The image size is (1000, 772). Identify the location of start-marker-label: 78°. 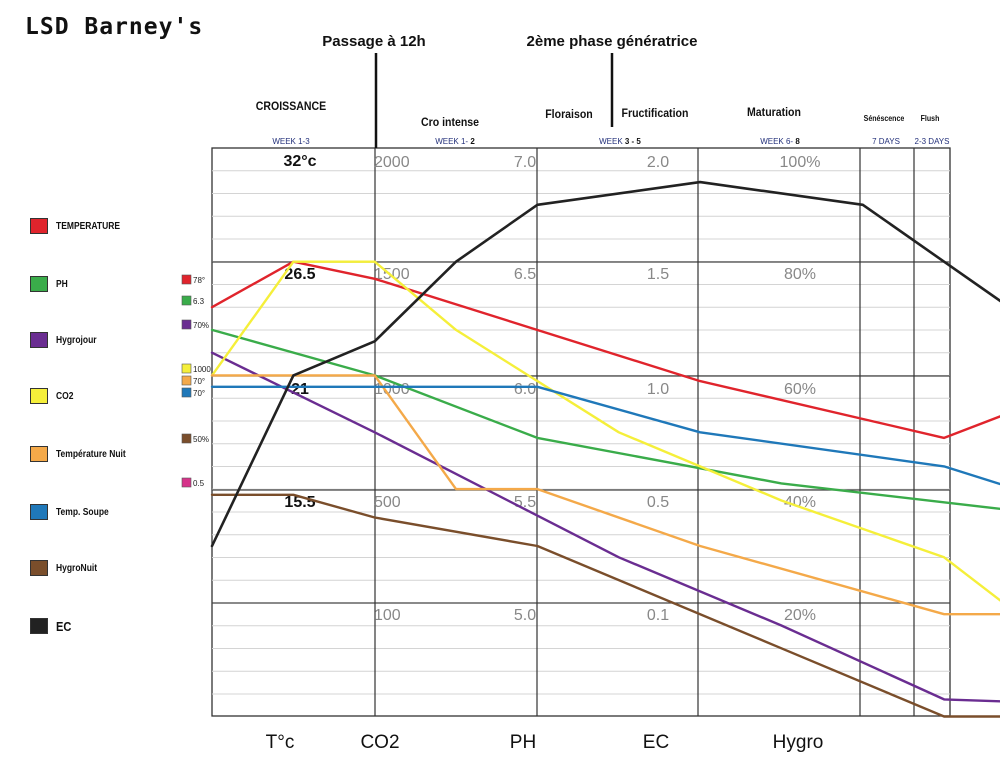
(199, 280).